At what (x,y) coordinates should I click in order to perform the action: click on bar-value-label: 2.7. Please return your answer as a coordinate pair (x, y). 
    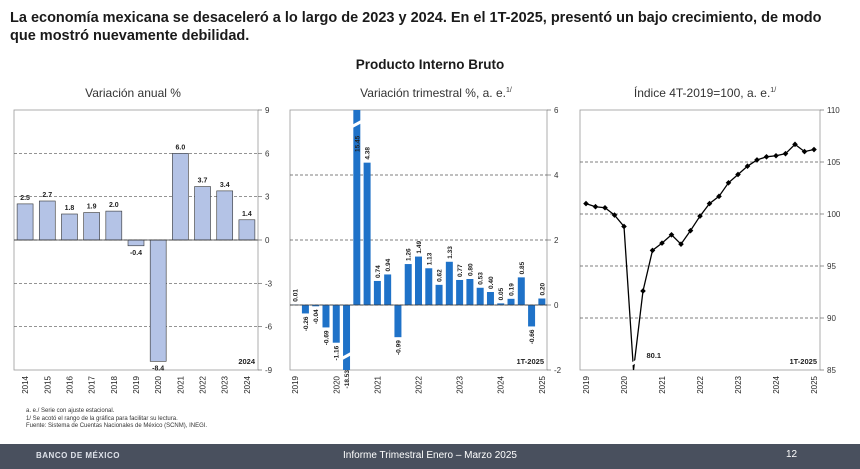
    Looking at the image, I should click on (47, 195).